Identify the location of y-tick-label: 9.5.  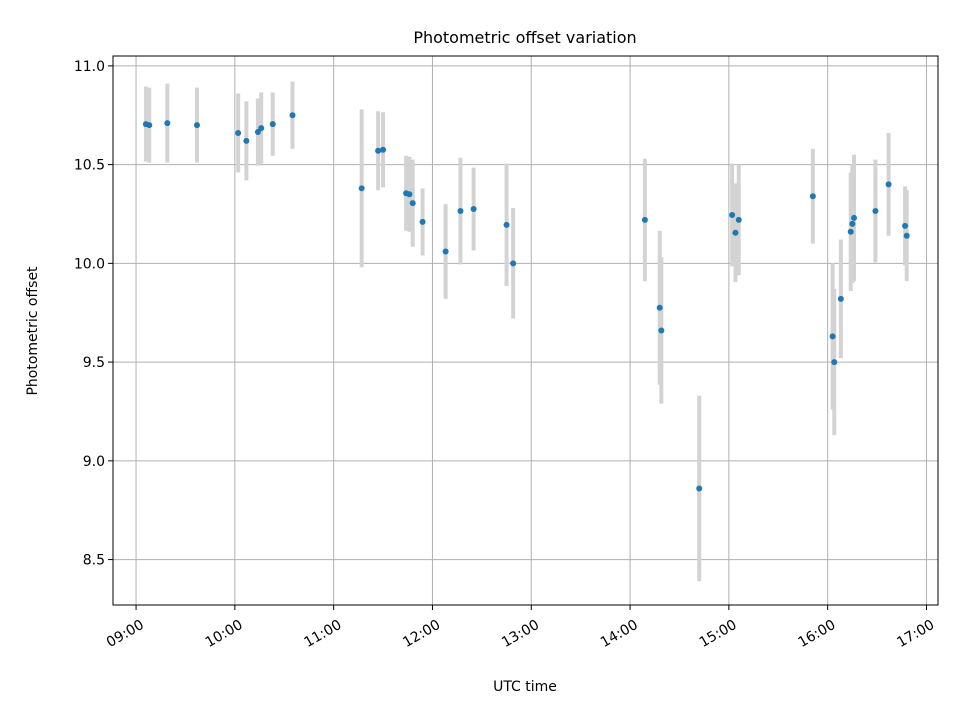
(94, 363).